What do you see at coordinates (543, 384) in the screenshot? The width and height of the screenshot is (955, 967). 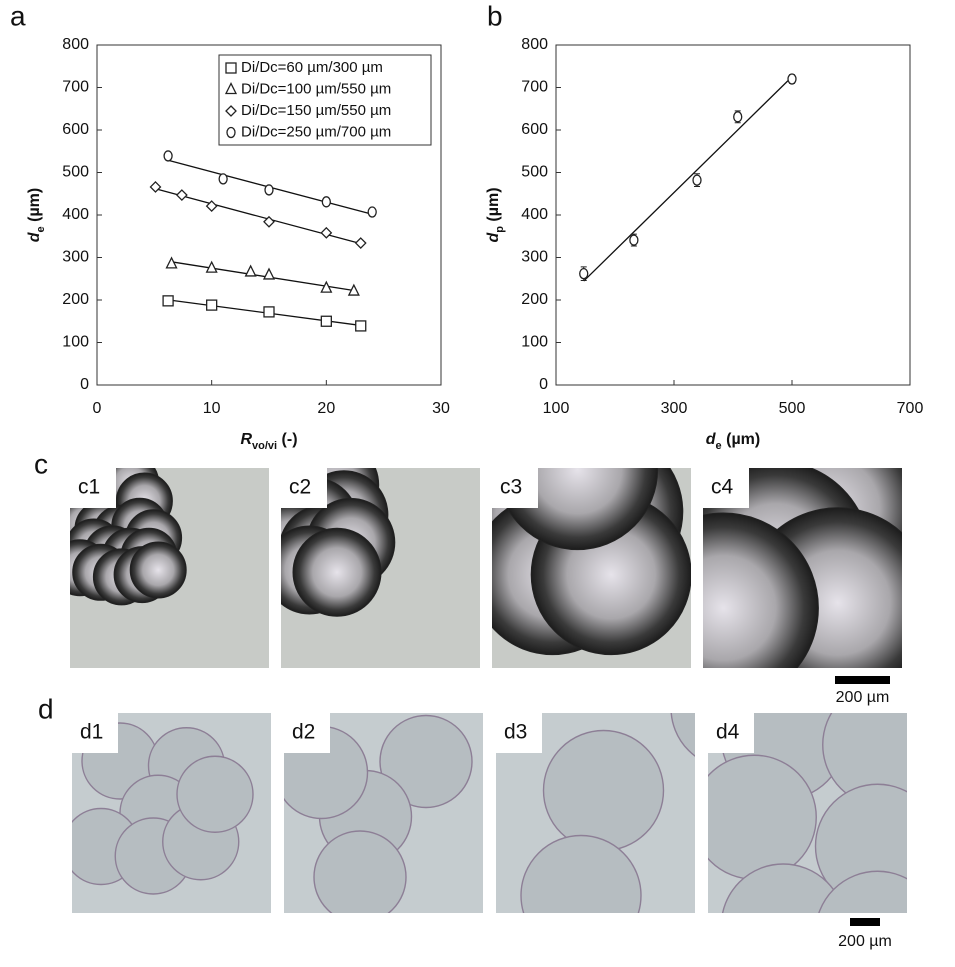 I see `y-tick-label: 0` at bounding box center [543, 384].